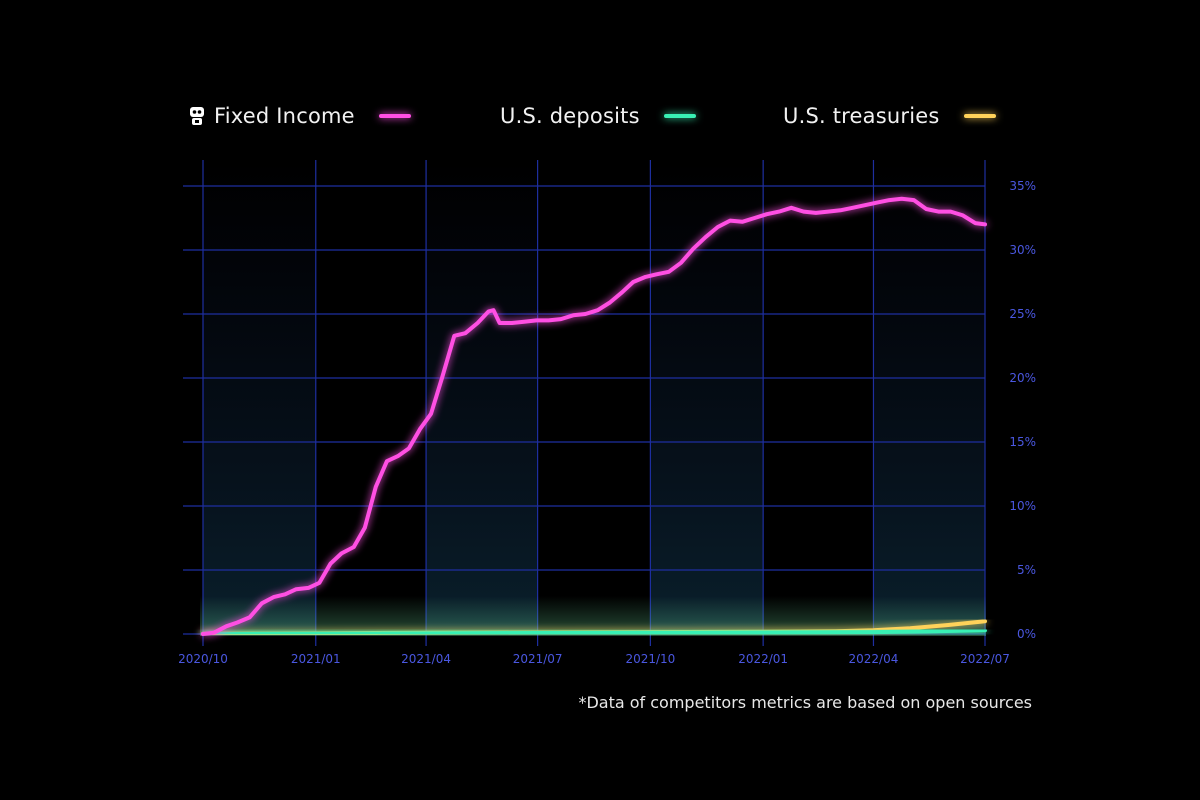 This screenshot has width=1200, height=800. I want to click on y-tick-label: 30%, so click(1022, 250).